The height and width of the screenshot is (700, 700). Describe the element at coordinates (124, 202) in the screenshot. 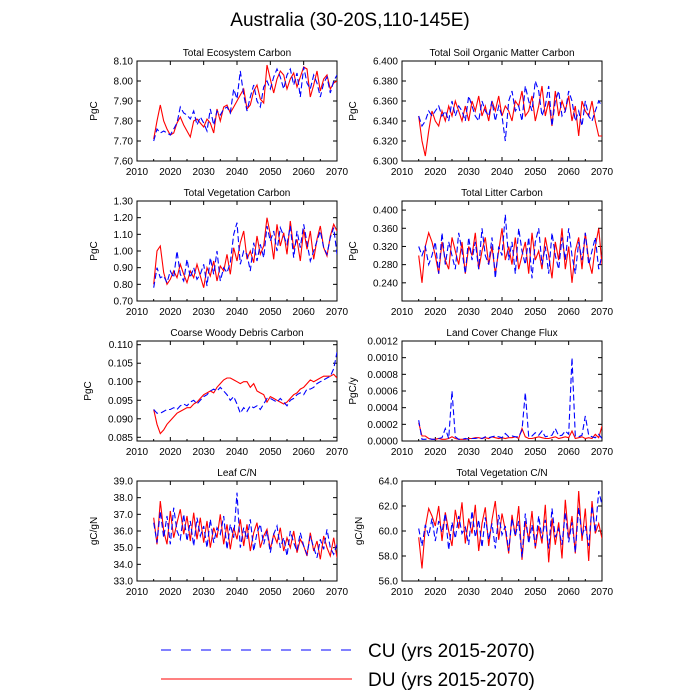

I see `y-tick-label: 1.30` at that location.